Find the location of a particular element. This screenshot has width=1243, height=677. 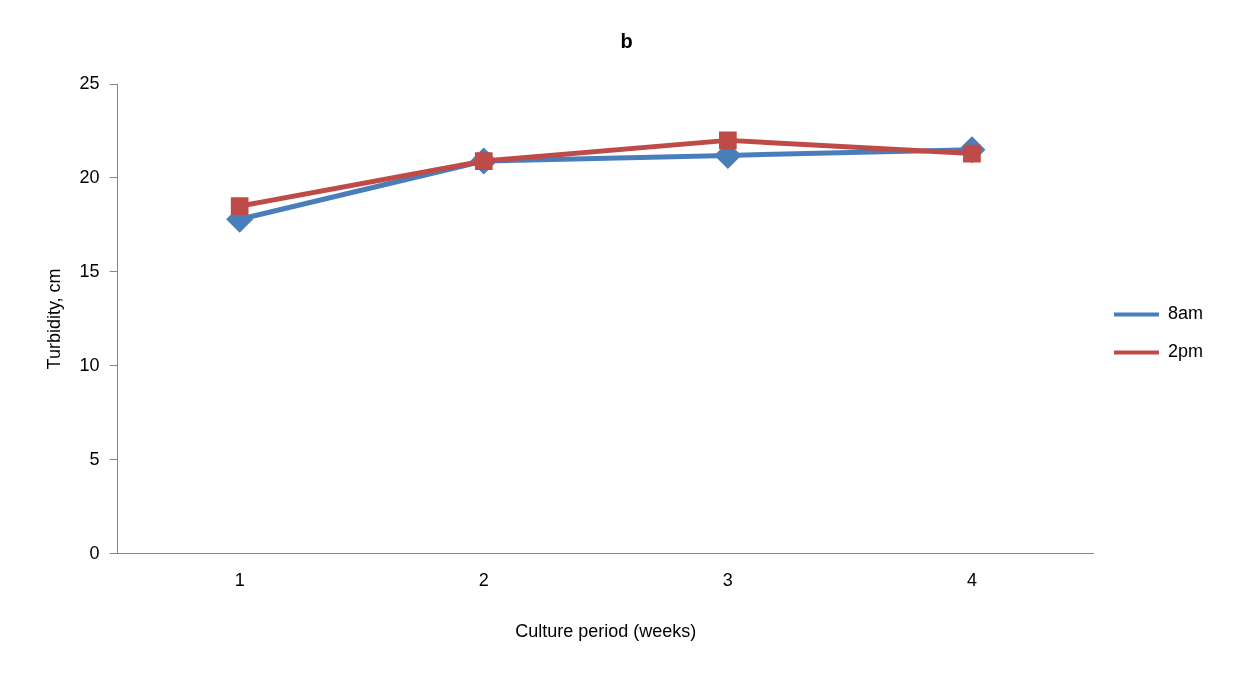

y-axis-title: Turbidity, cm is located at coordinates (53, 319).